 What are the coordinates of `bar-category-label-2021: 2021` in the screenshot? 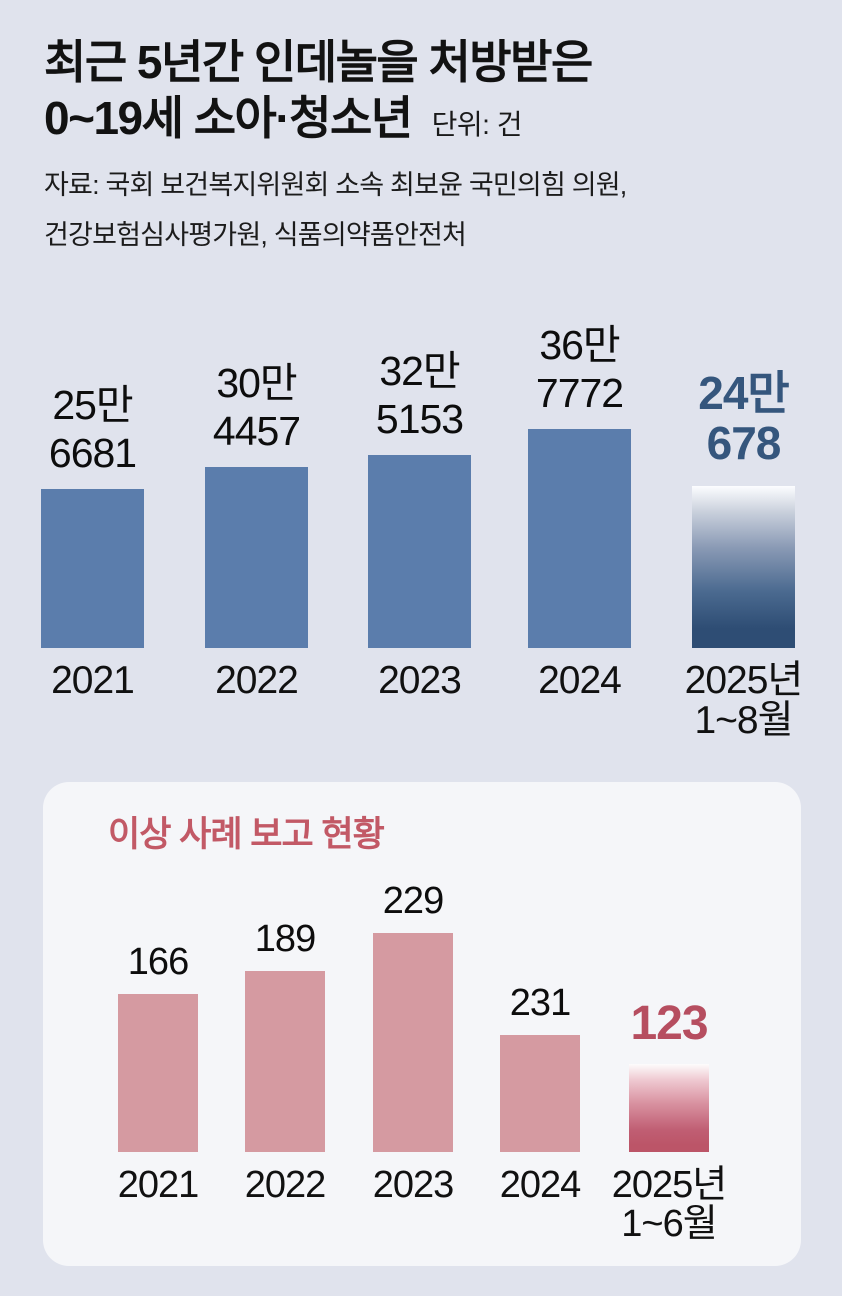 It's located at (106, 681).